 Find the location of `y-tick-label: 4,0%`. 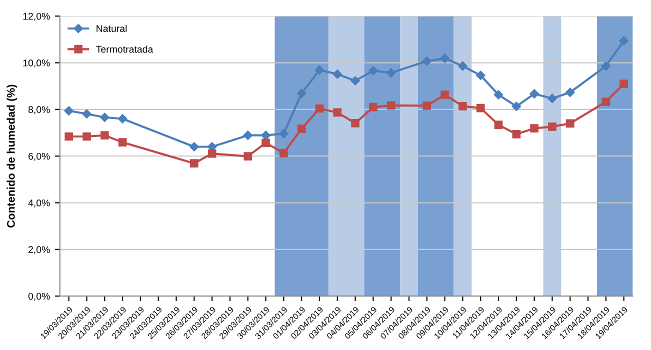

y-tick-label: 4,0% is located at coordinates (39, 204).